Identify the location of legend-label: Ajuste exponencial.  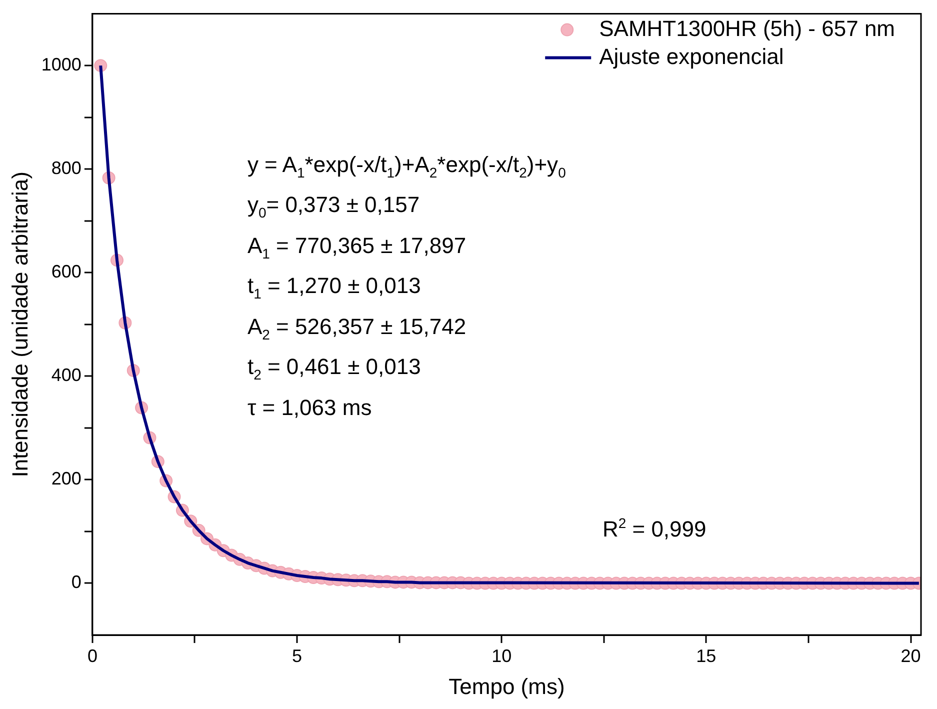
(691, 56).